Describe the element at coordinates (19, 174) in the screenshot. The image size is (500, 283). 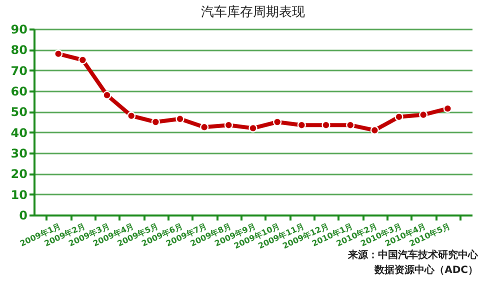
I see `y-tick-label: 20` at that location.